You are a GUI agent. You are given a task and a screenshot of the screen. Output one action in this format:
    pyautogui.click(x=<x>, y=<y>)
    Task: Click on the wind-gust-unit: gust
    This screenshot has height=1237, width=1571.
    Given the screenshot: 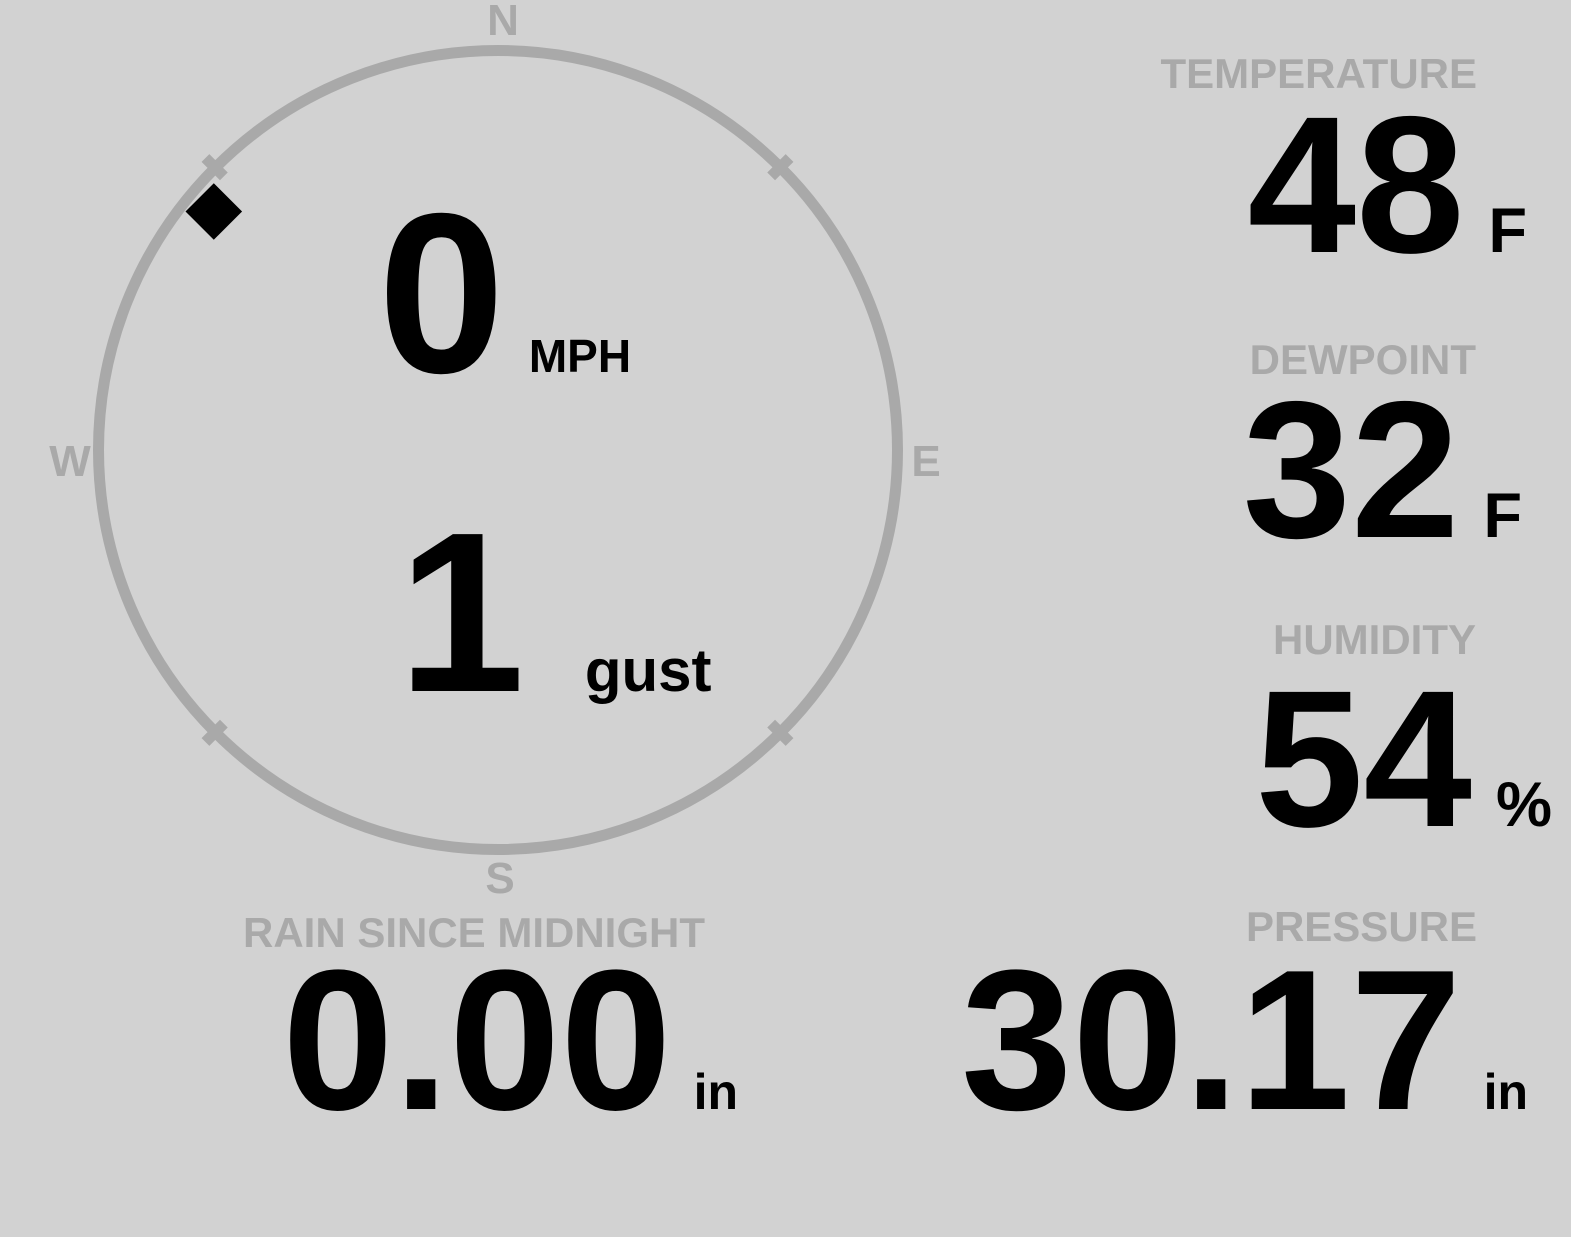 What is the action you would take?
    pyautogui.click(x=648, y=670)
    